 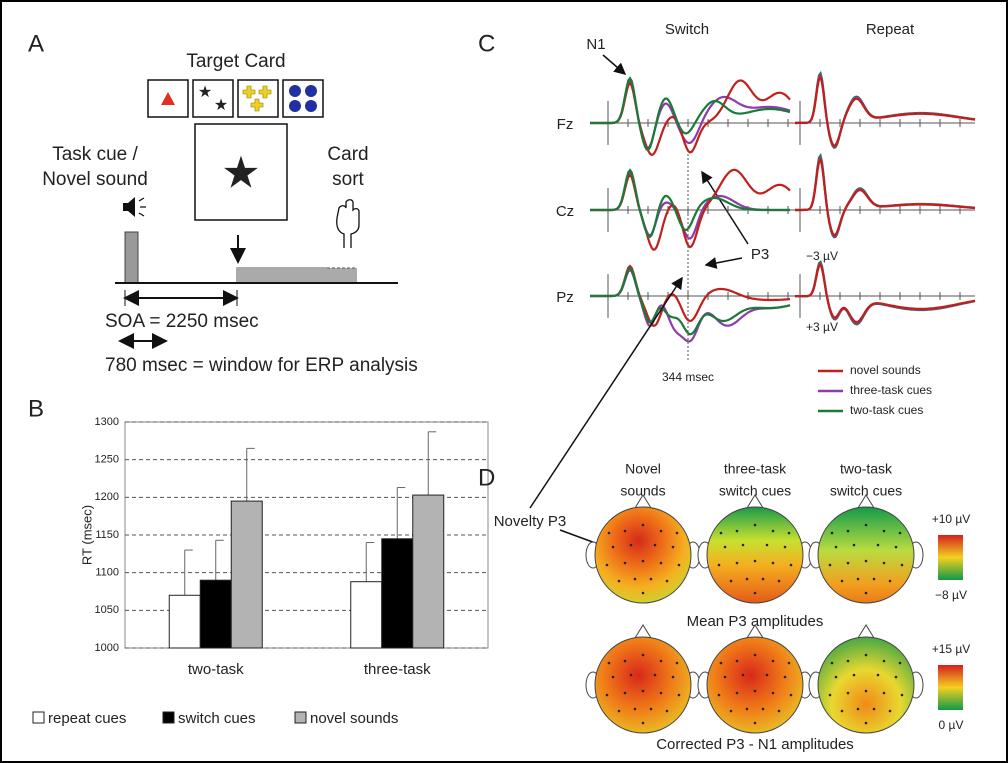 I want to click on y-tick-label: 1150, so click(x=107, y=535).